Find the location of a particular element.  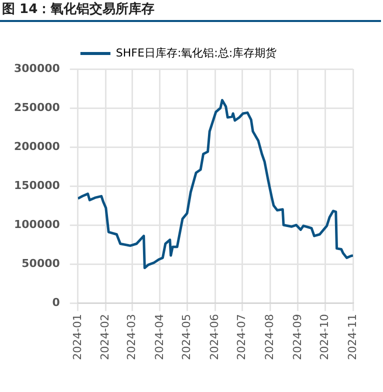

y-tick-label: 0 is located at coordinates (56, 302).